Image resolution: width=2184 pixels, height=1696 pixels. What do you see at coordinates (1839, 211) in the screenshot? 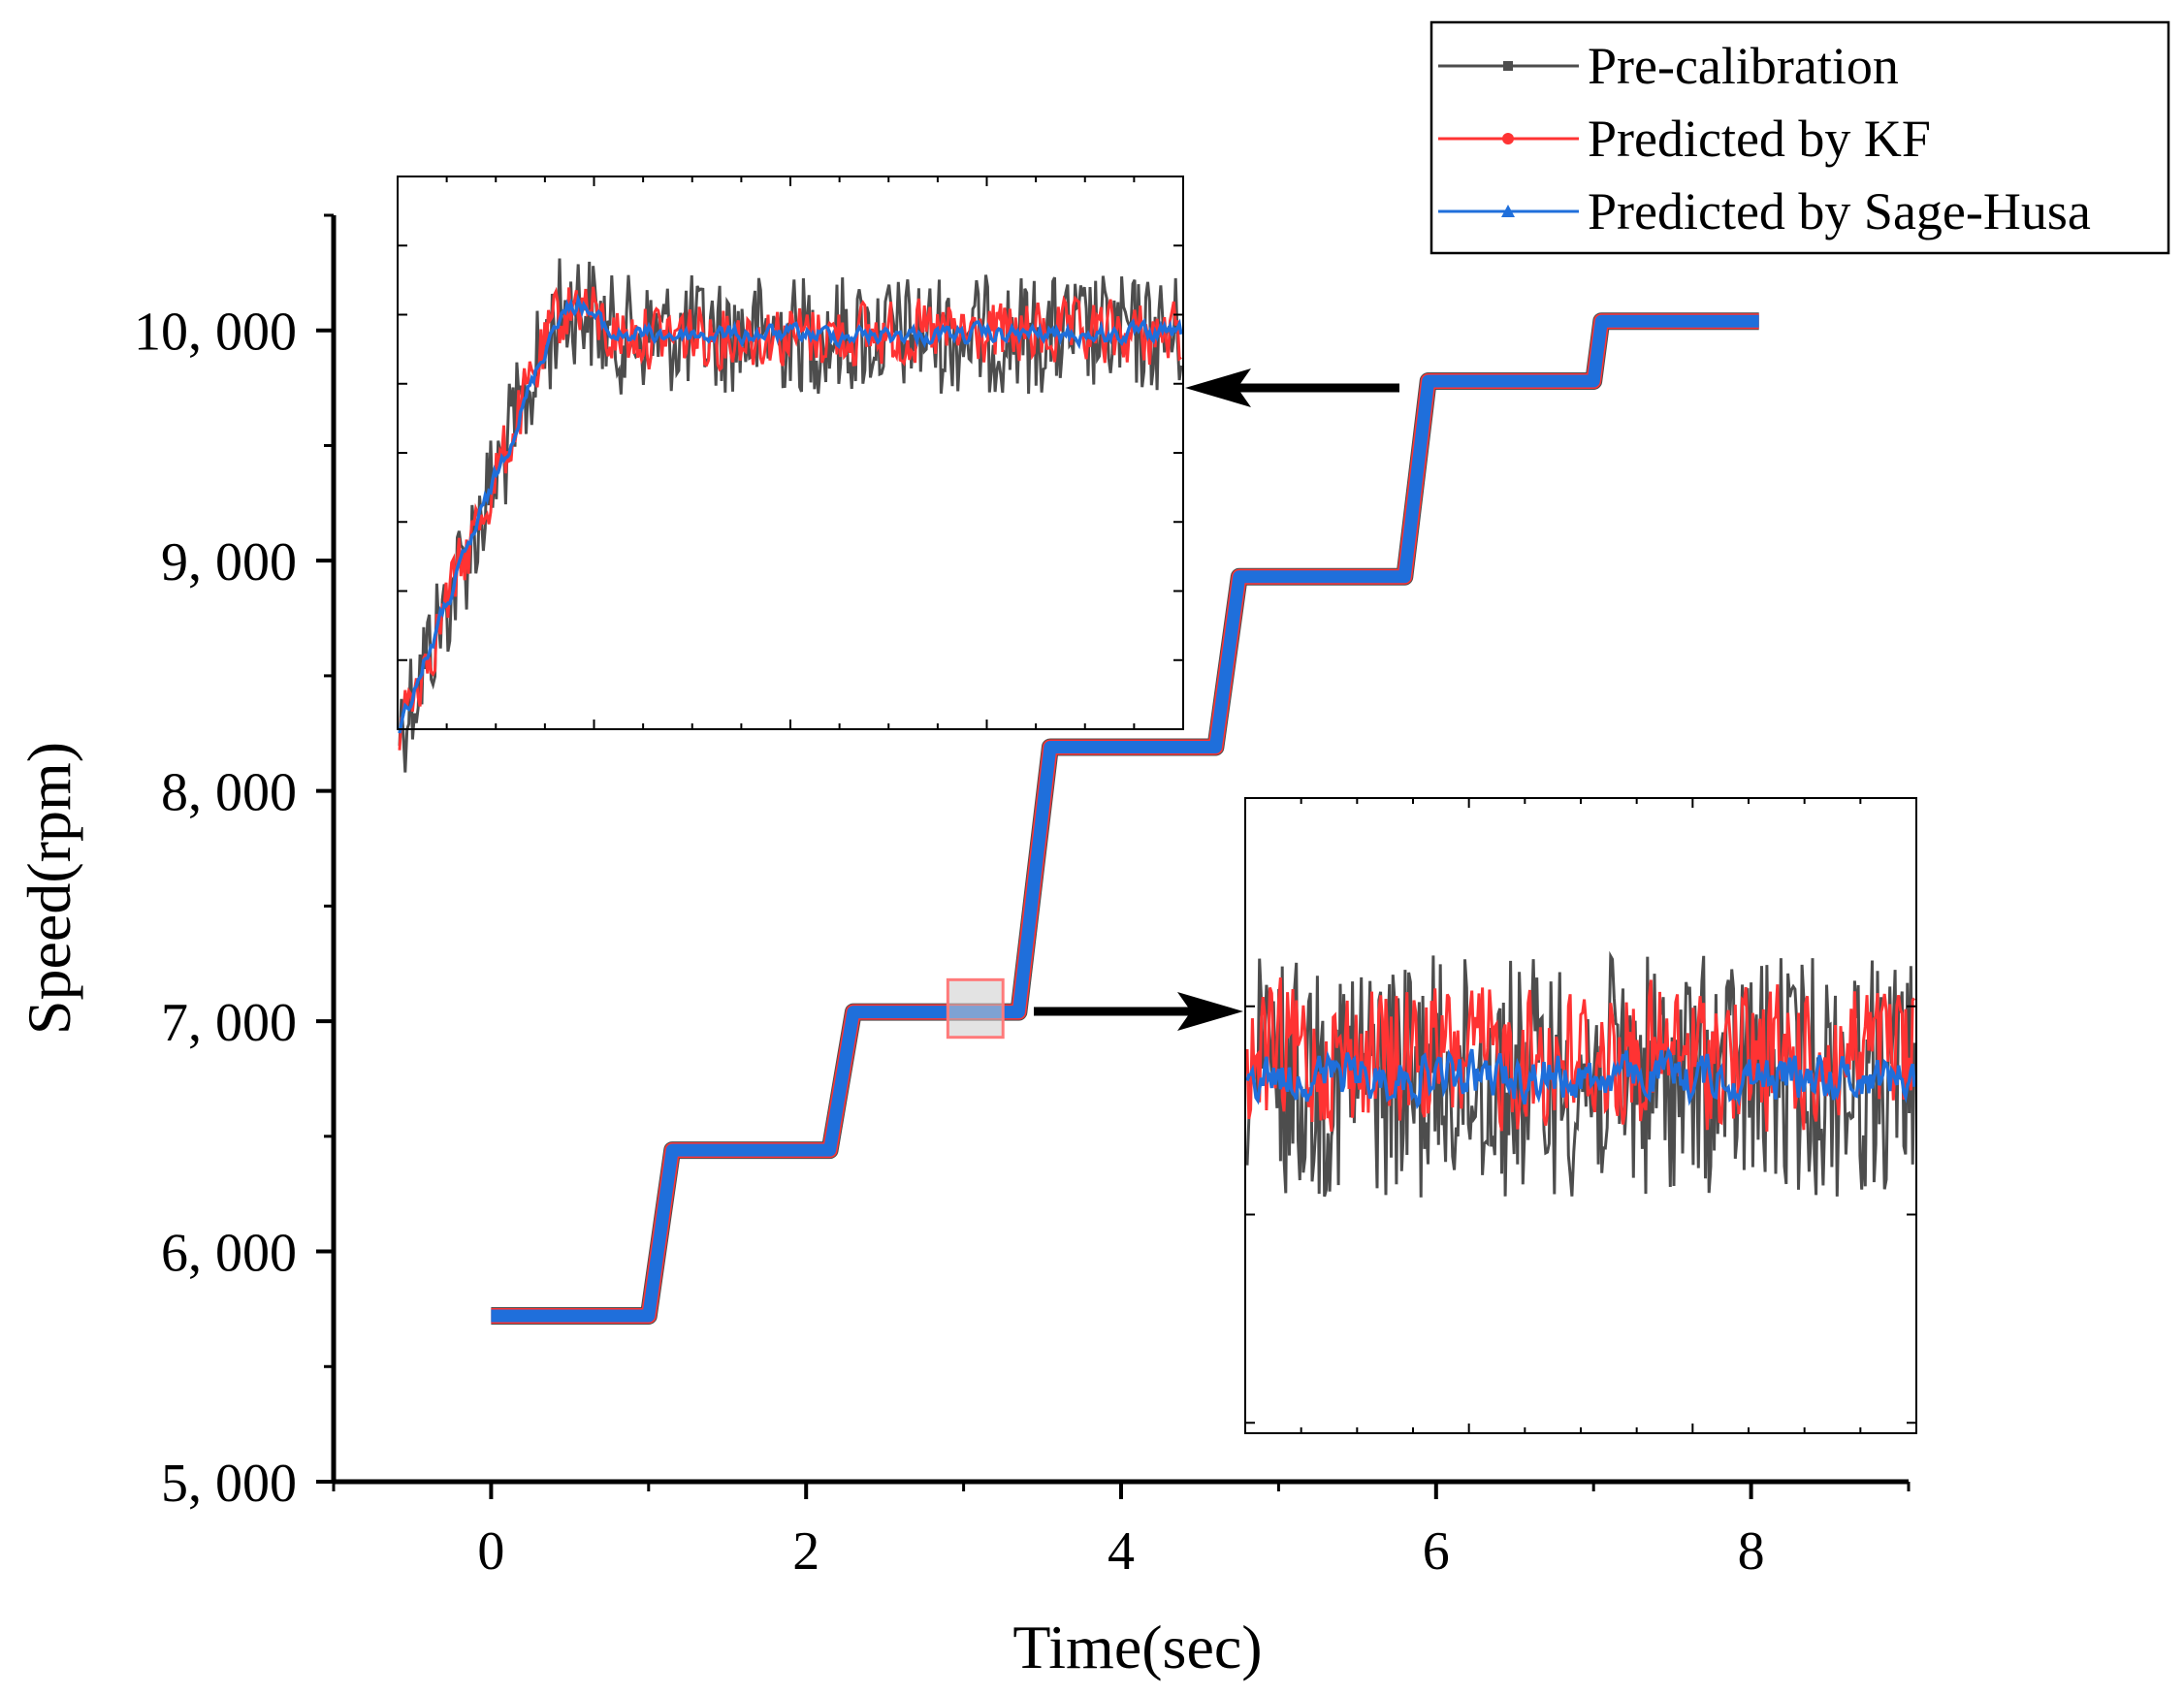
I see `legend-label: Predicted by Sage-Husa` at bounding box center [1839, 211].